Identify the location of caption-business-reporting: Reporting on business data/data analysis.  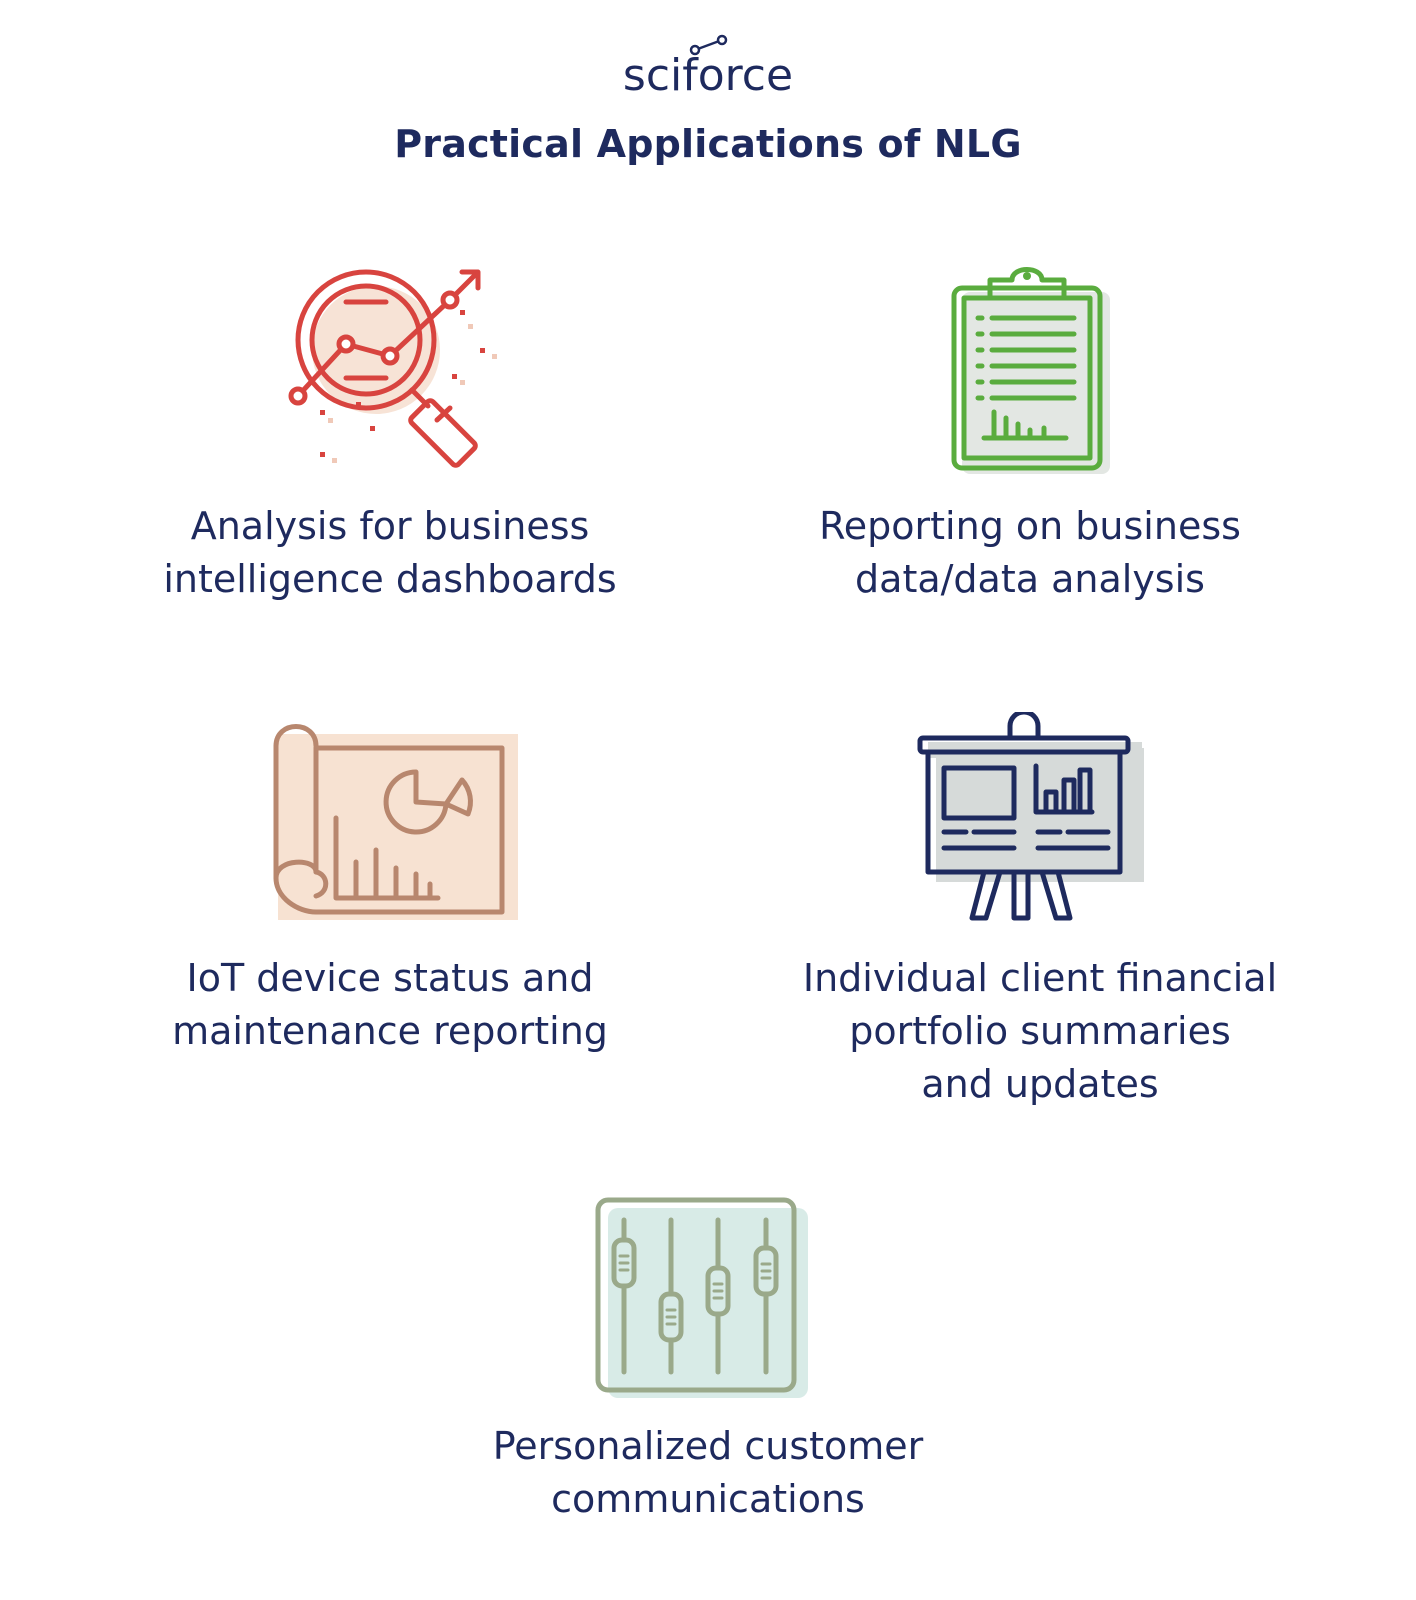
(1030, 553).